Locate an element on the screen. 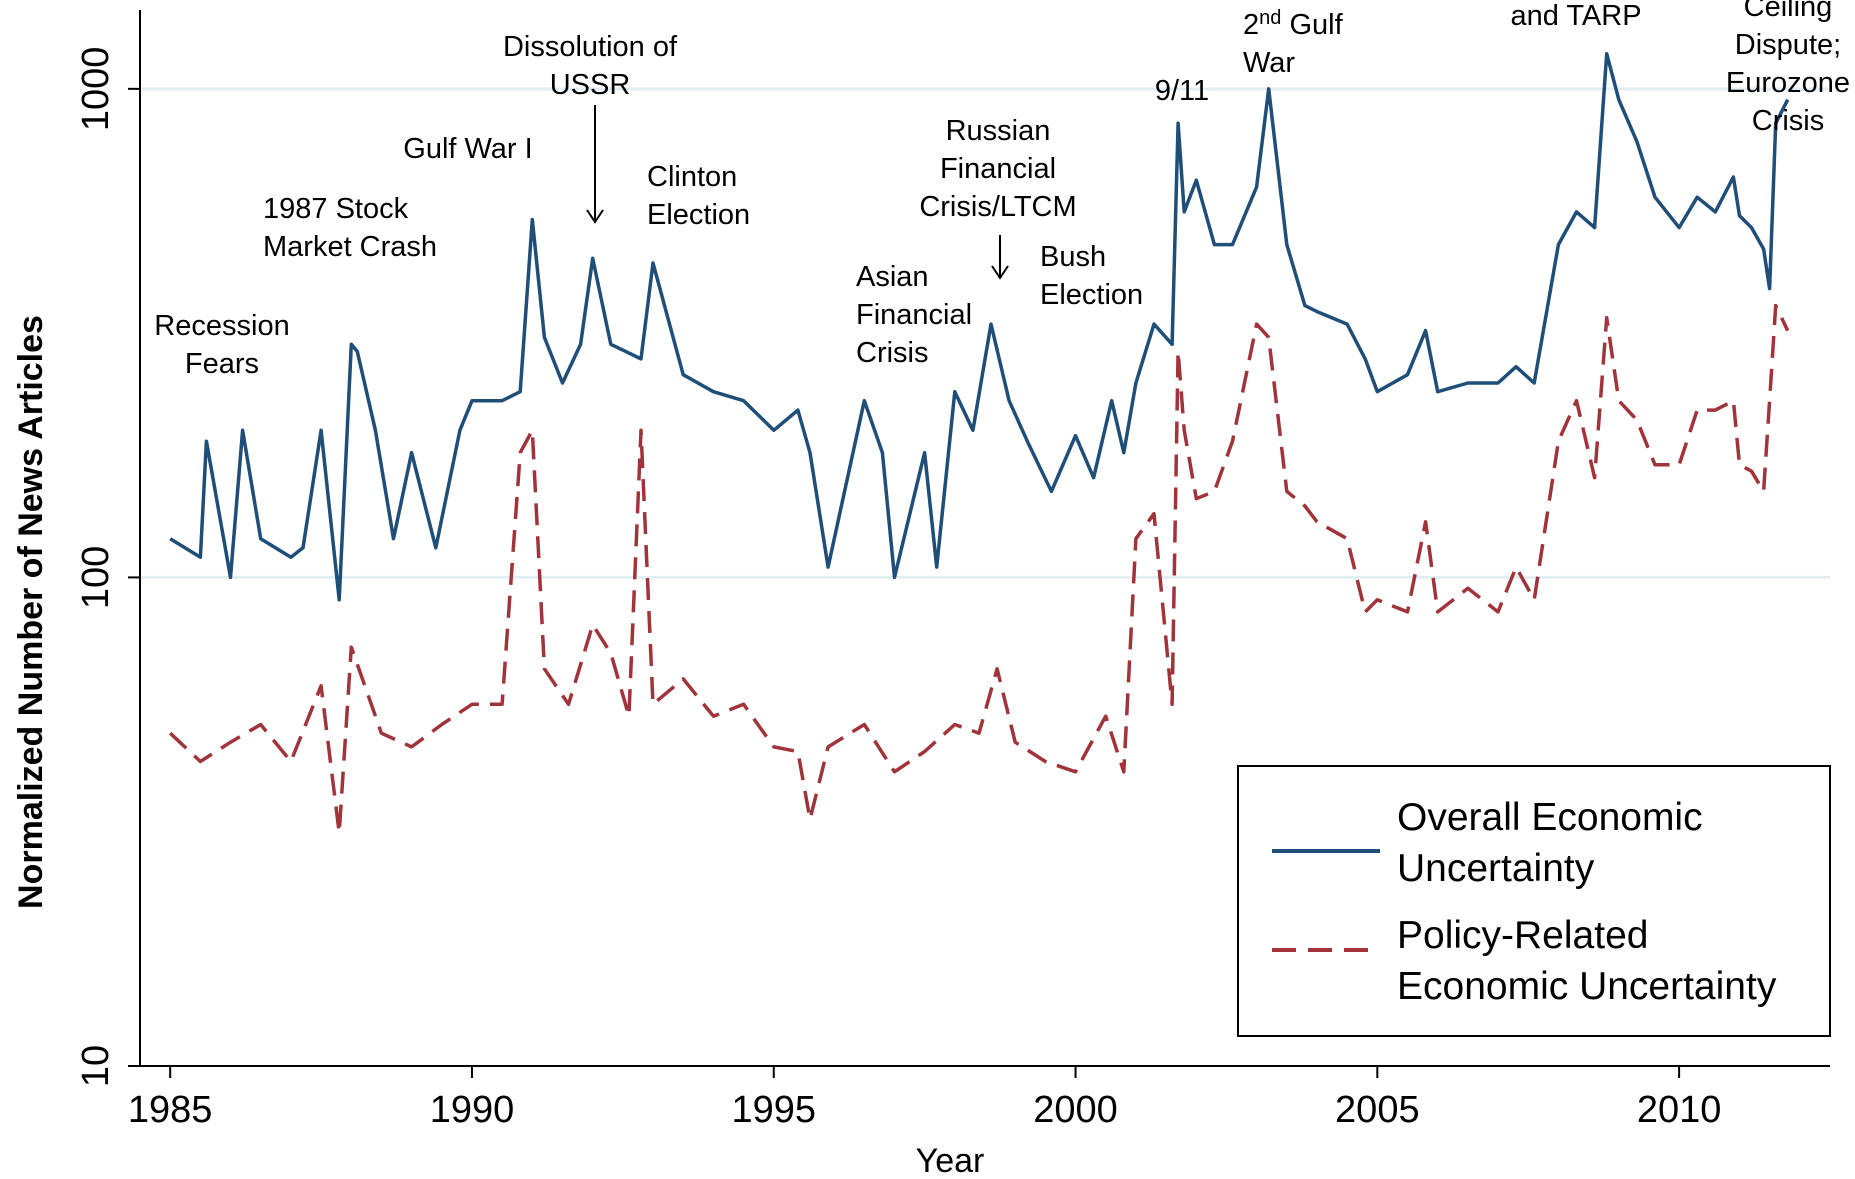 This screenshot has height=1179, width=1855. x-tick-label-2000: 2000 is located at coordinates (1075, 1110).